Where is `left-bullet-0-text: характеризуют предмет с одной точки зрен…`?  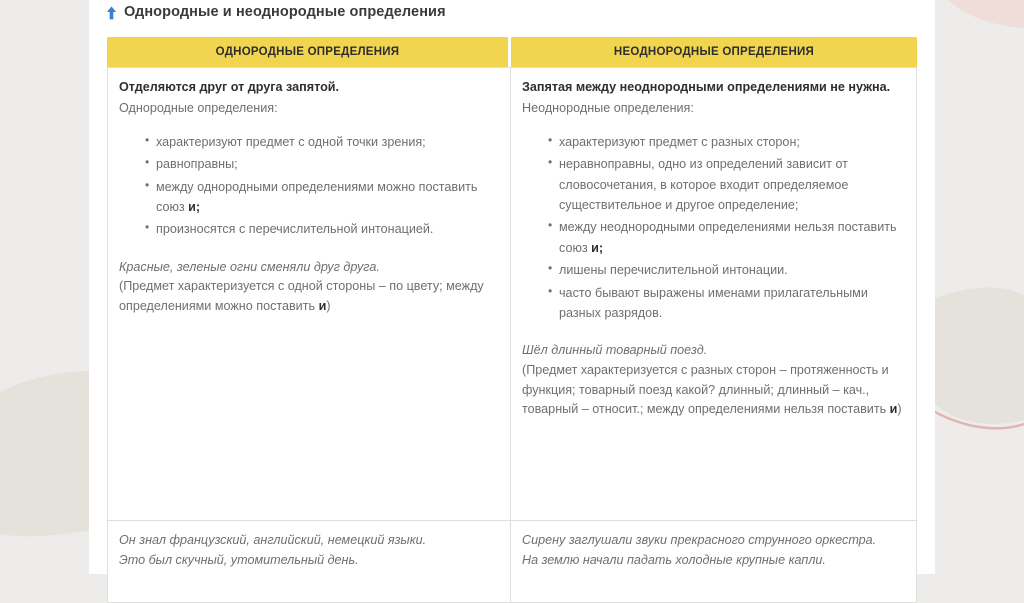 left-bullet-0-text: характеризуют предмет с одной точки зрен… is located at coordinates (291, 141).